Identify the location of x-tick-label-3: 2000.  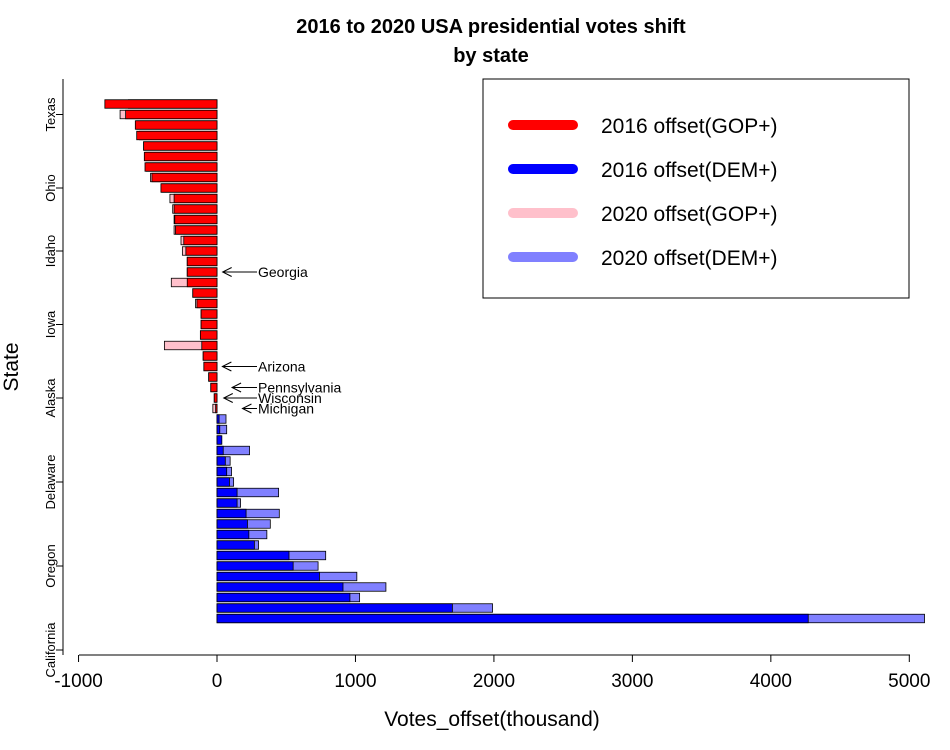
(494, 681).